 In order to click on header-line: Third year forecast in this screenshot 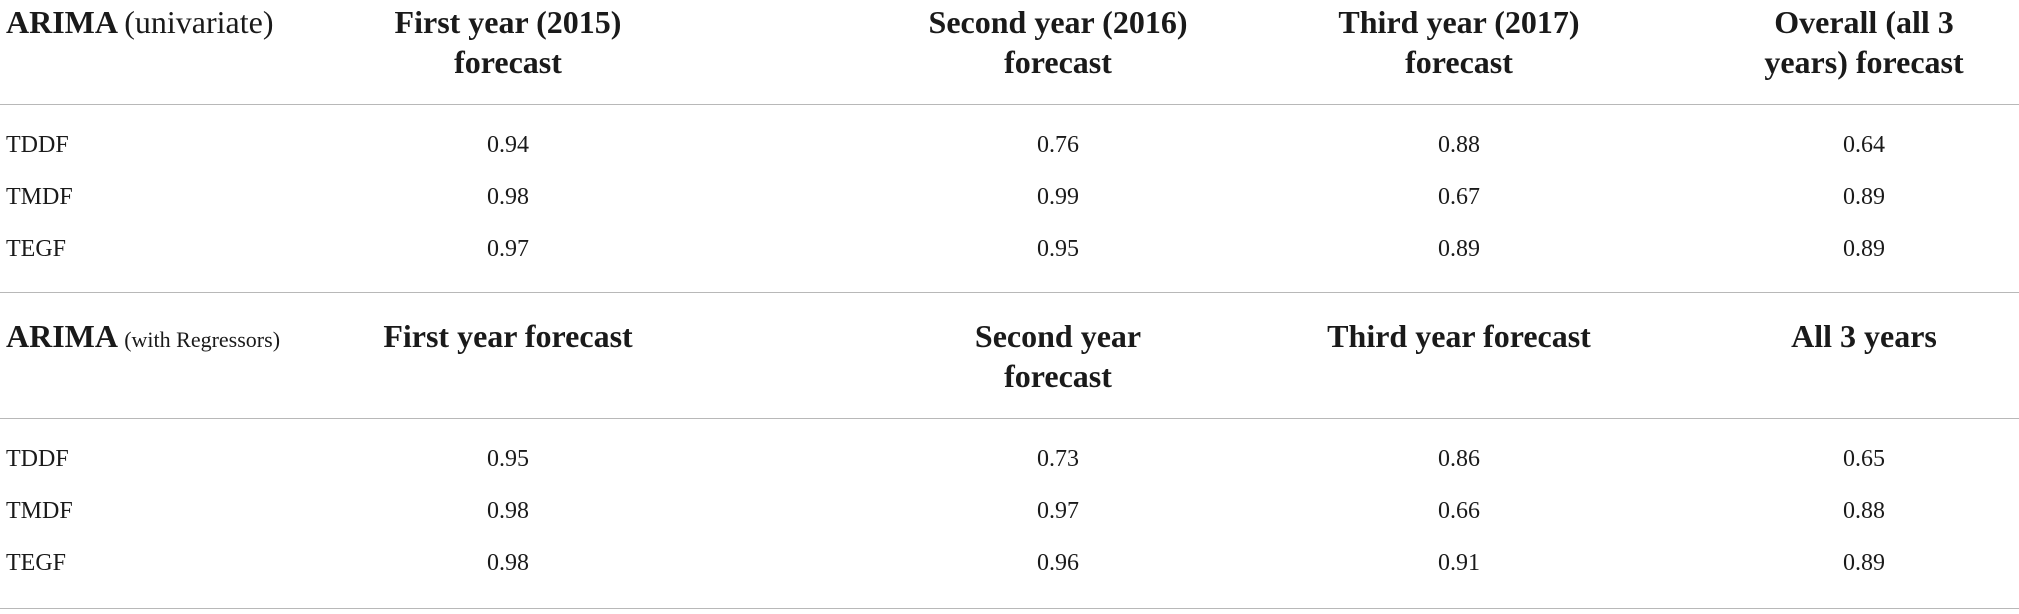, I will do `click(1459, 336)`.